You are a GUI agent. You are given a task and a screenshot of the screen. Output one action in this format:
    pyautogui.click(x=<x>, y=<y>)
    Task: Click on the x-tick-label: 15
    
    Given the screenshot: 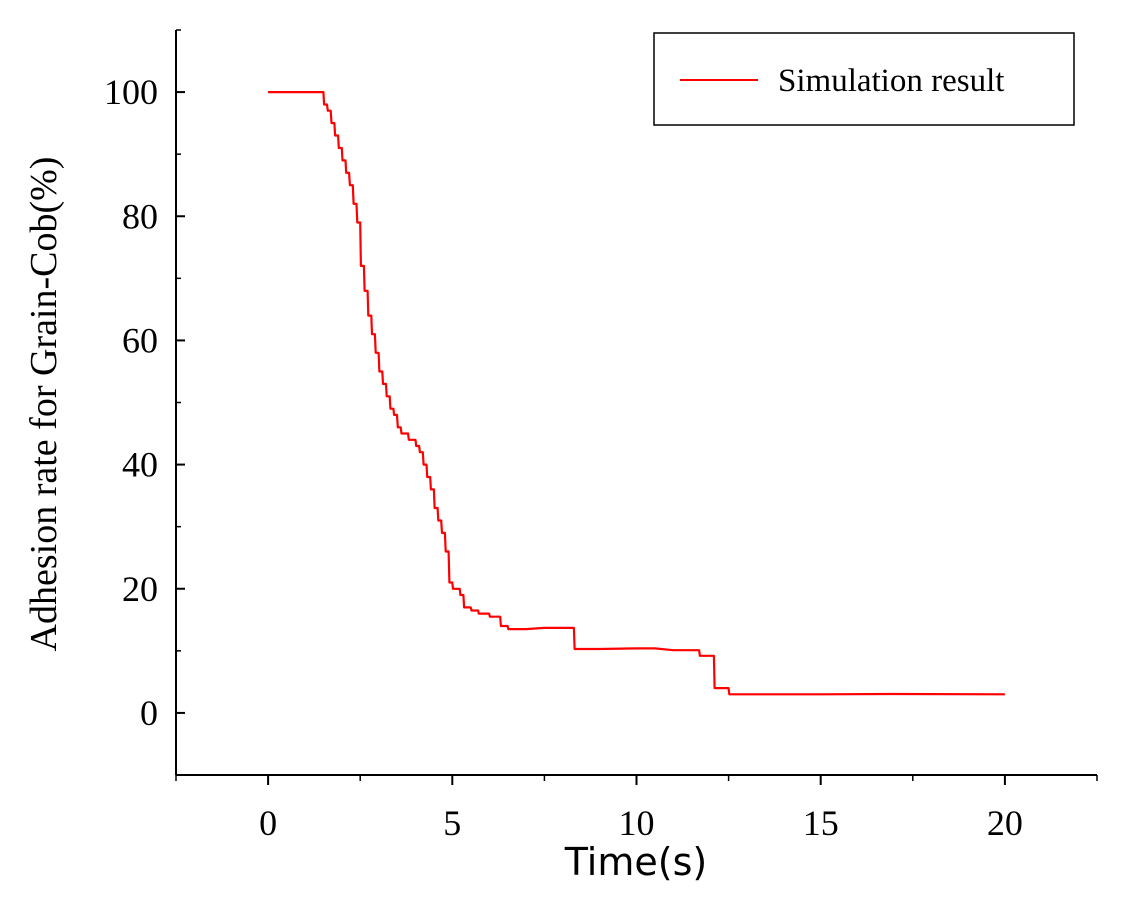 What is the action you would take?
    pyautogui.click(x=821, y=823)
    